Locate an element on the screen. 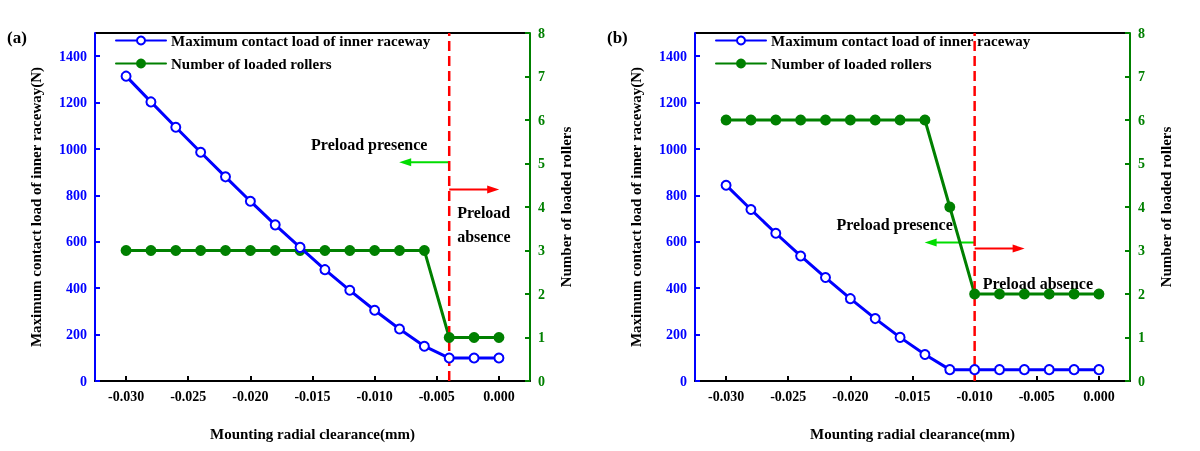 This screenshot has height=451, width=1200. y-tick-label: 600 is located at coordinates (676, 242).